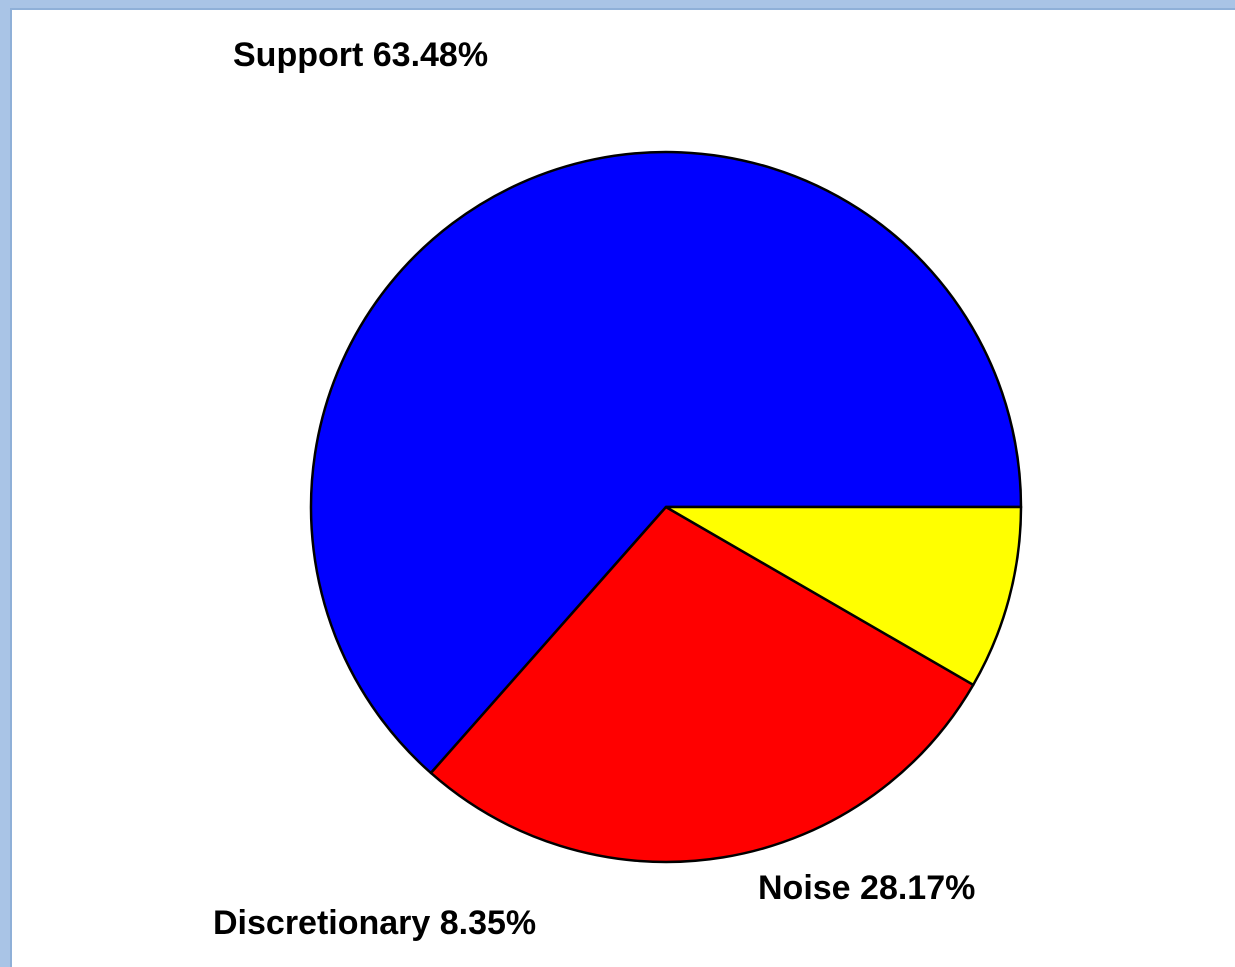 Image resolution: width=1235 pixels, height=967 pixels. What do you see at coordinates (866, 888) in the screenshot?
I see `slice-label-noise: Noise 28.17%` at bounding box center [866, 888].